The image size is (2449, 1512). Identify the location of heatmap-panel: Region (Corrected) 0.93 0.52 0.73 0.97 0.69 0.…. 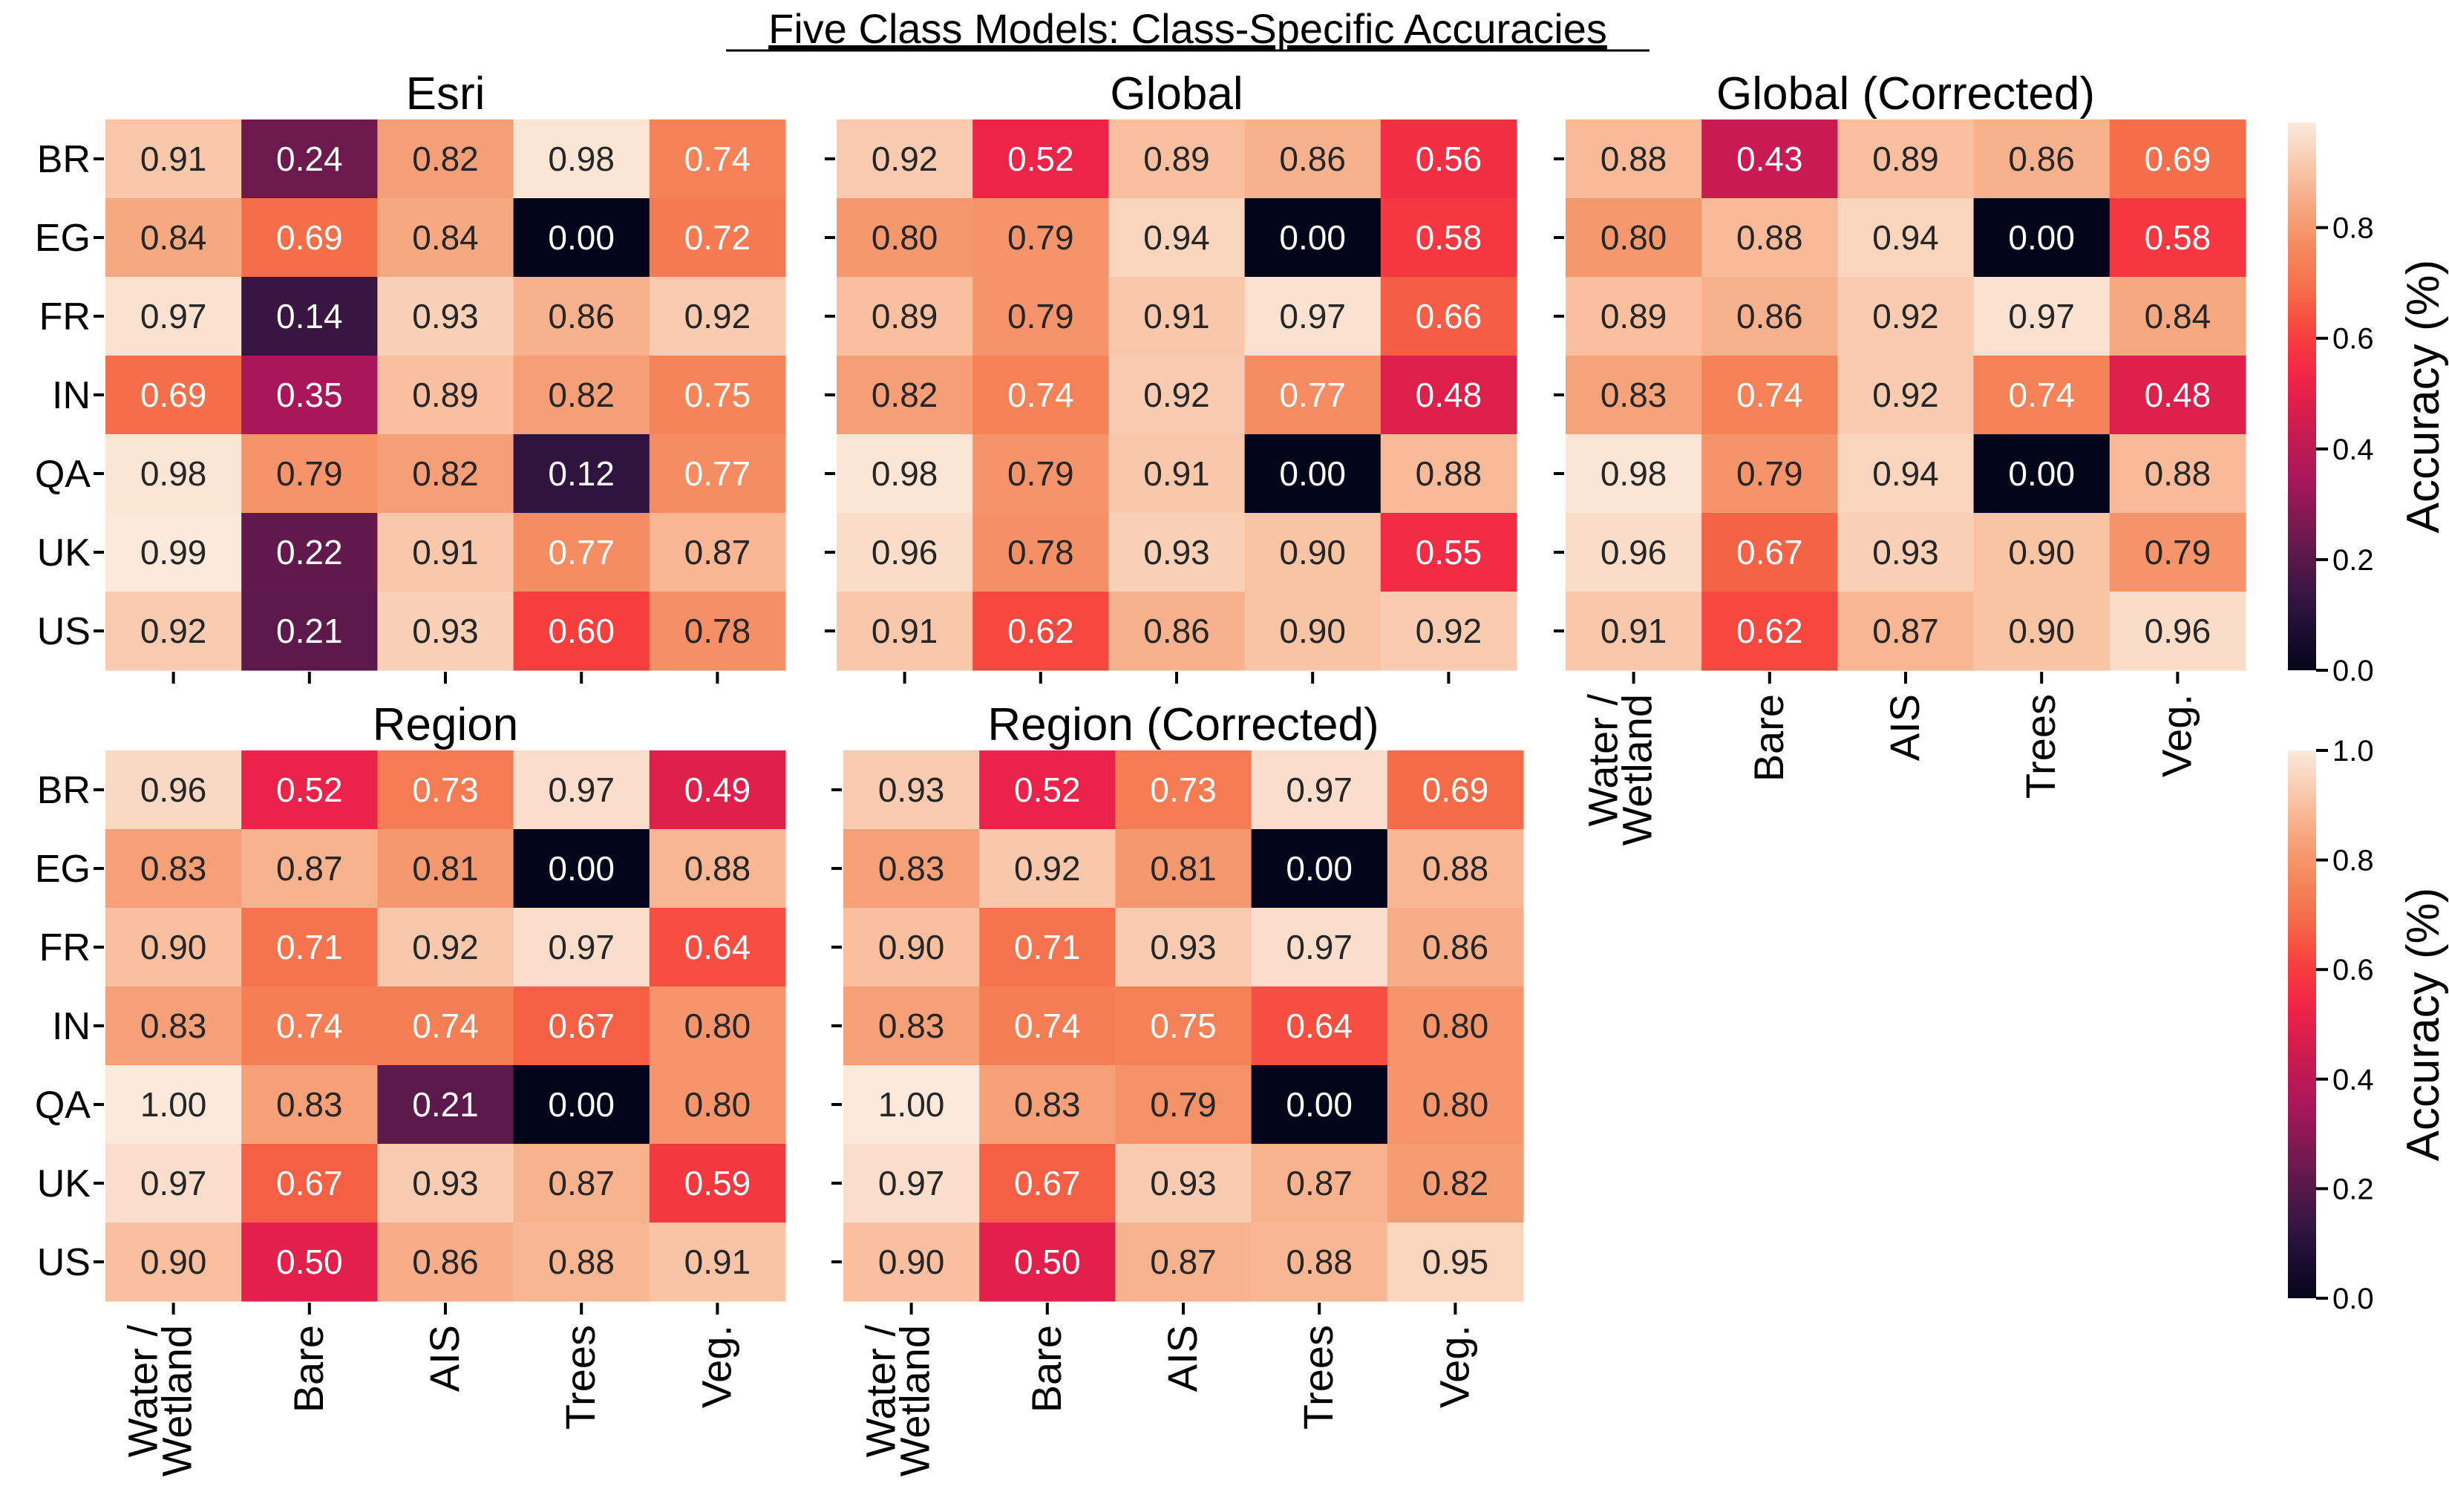
(1177, 1087).